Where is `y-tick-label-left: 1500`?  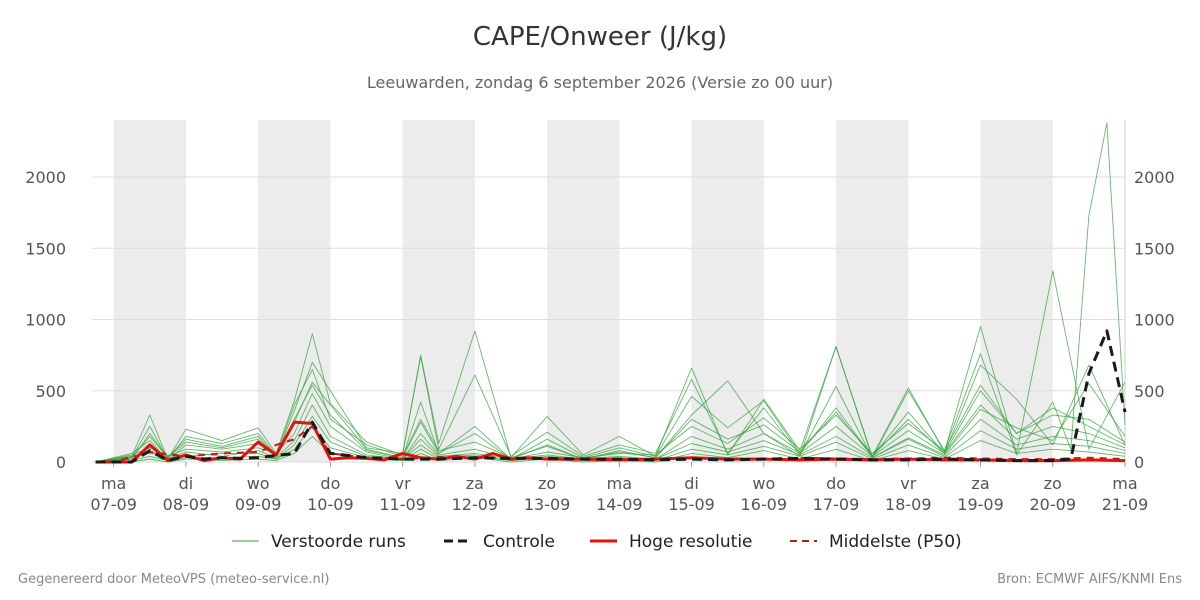
y-tick-label-left: 1500 is located at coordinates (45, 248).